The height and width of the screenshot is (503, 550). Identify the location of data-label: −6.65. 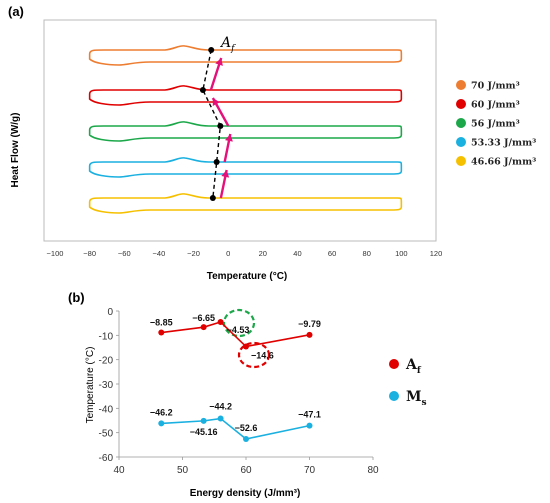
(203, 318).